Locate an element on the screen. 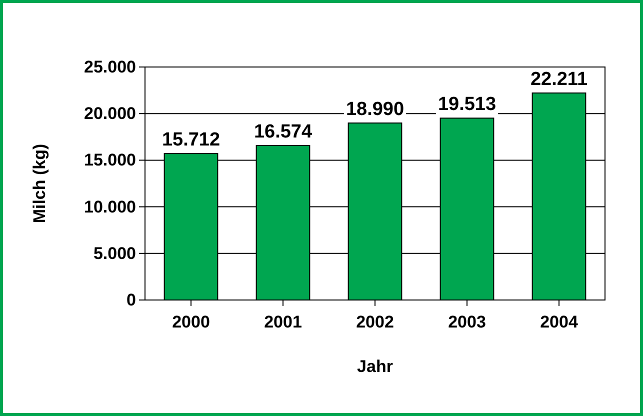  data-label: 16.574 is located at coordinates (283, 132).